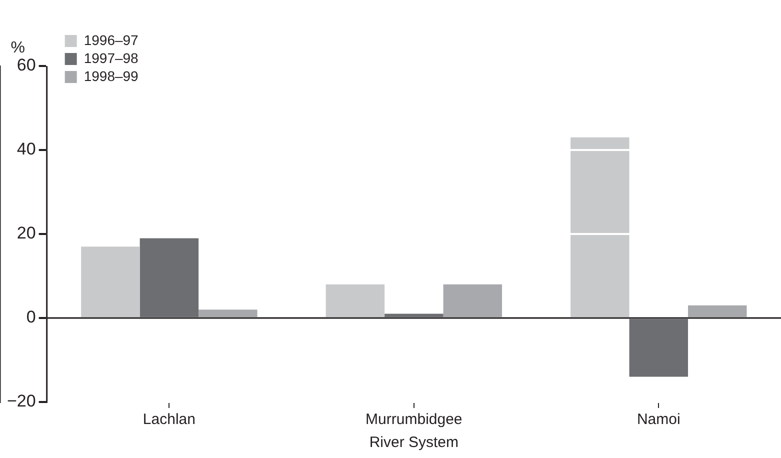  Describe the element at coordinates (26, 149) in the screenshot. I see `y-tick-label: 40` at that location.